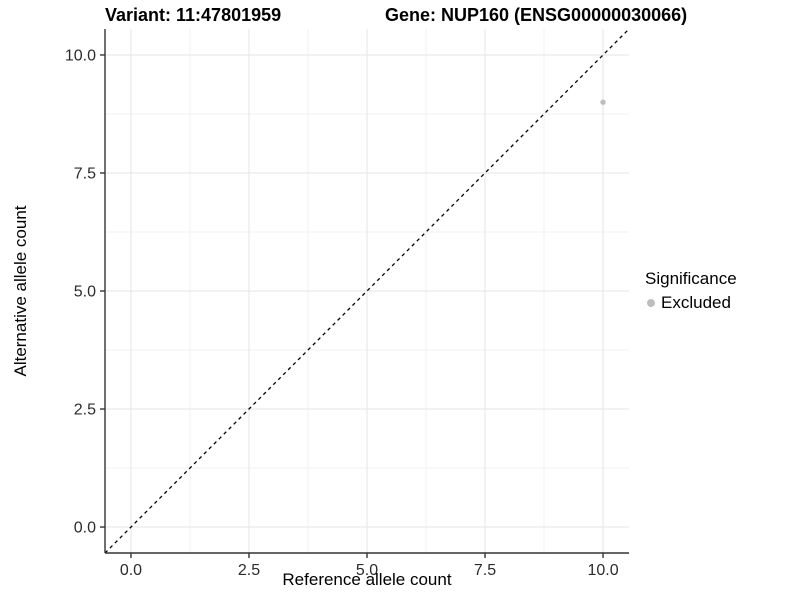 Image resolution: width=800 pixels, height=600 pixels. I want to click on legend-title: Significance, so click(691, 278).